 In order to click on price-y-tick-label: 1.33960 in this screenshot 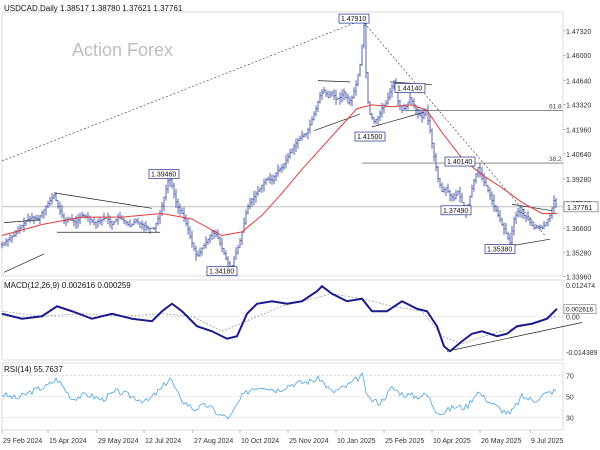, I will do `click(578, 278)`.